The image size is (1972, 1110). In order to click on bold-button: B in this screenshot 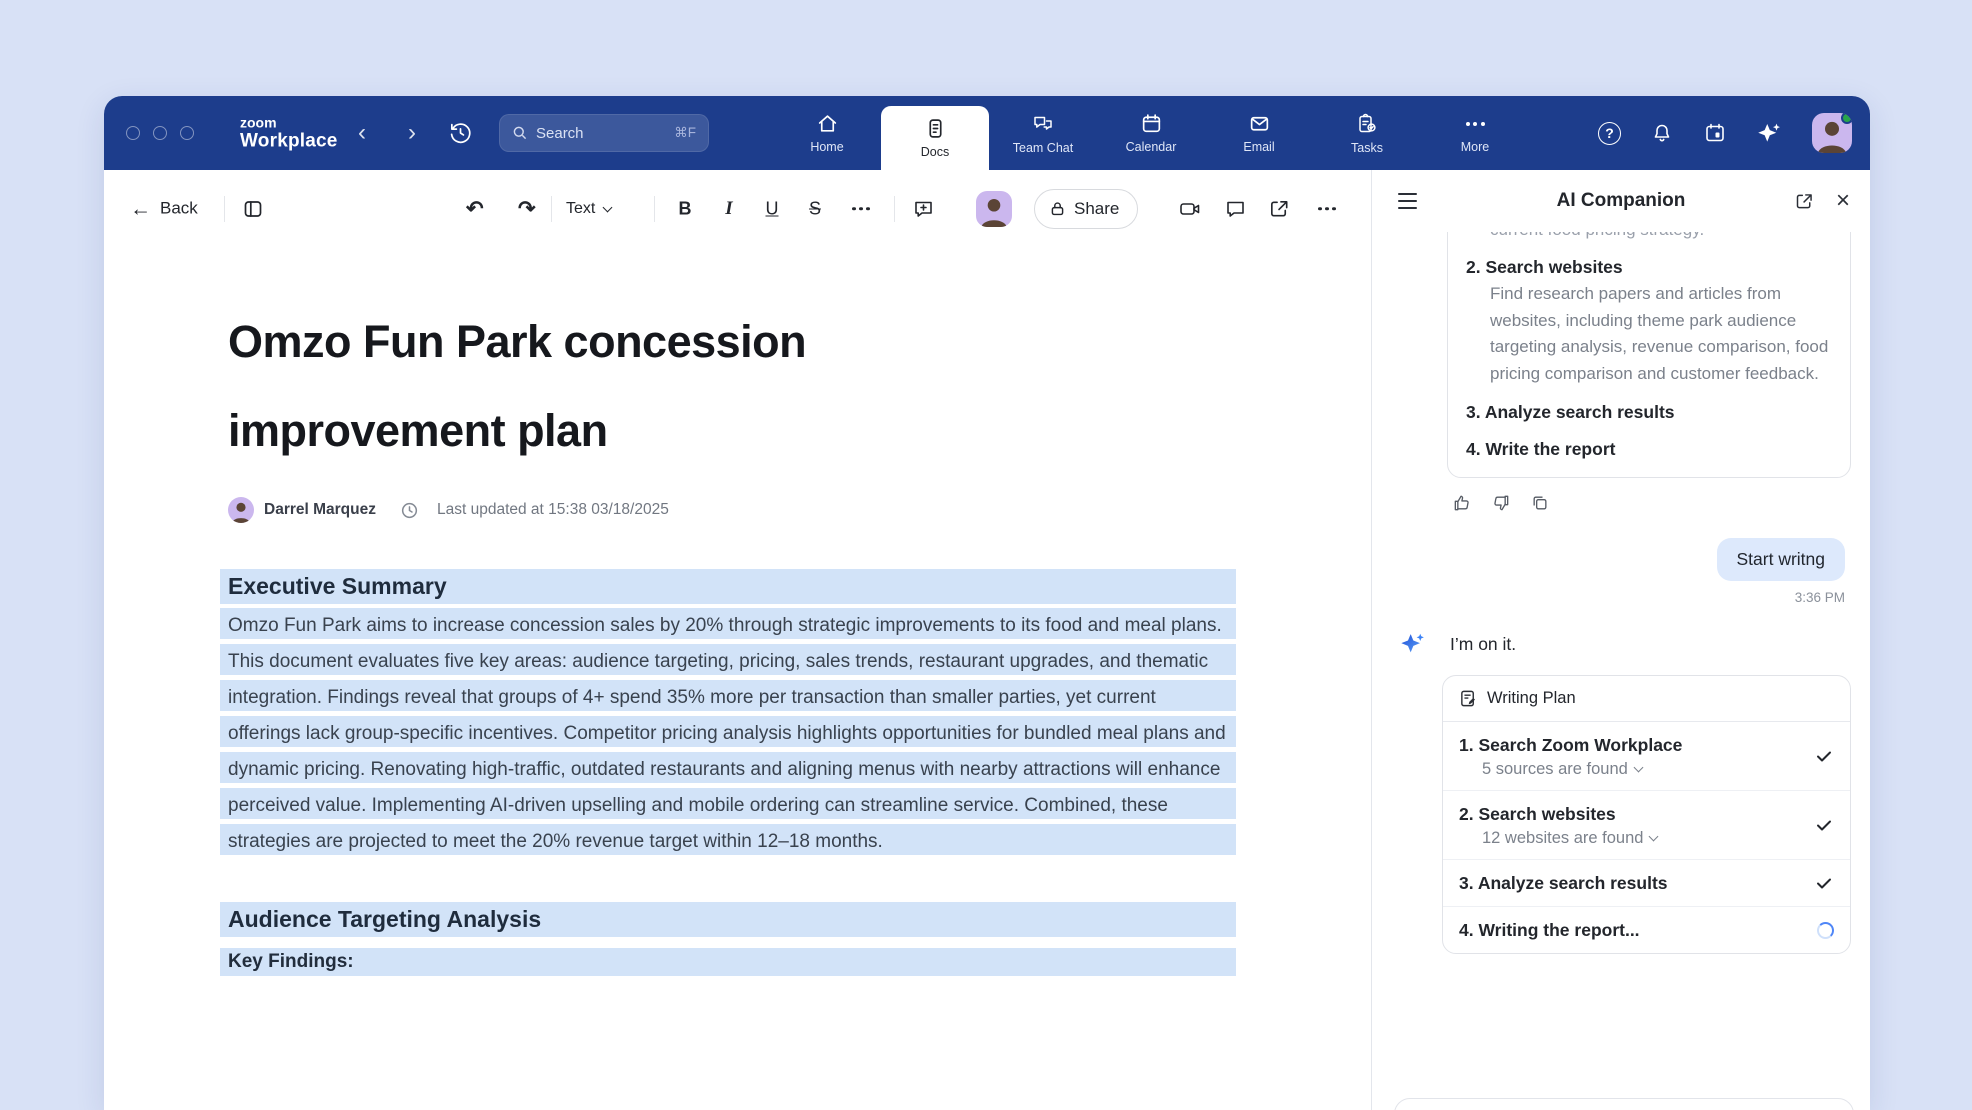, I will do `click(685, 208)`.